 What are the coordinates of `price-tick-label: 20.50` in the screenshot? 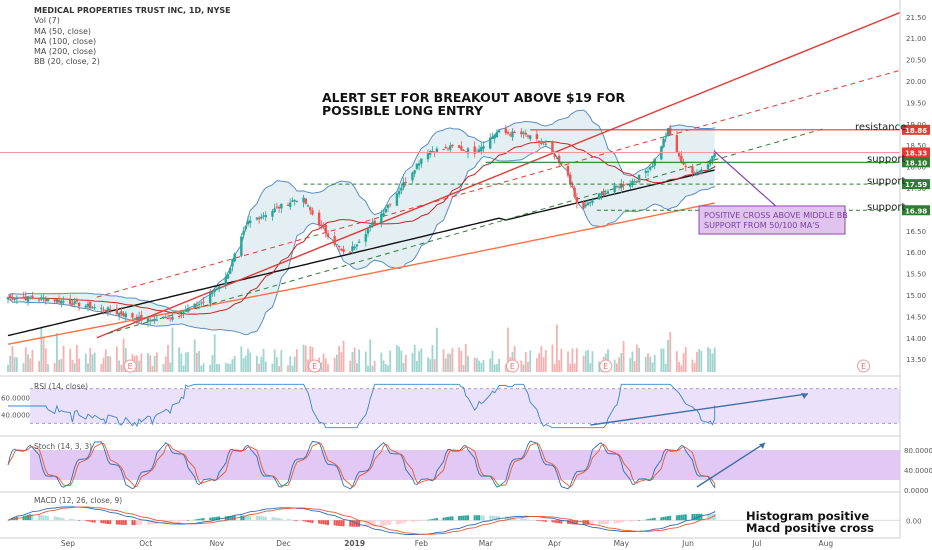 It's located at (916, 61).